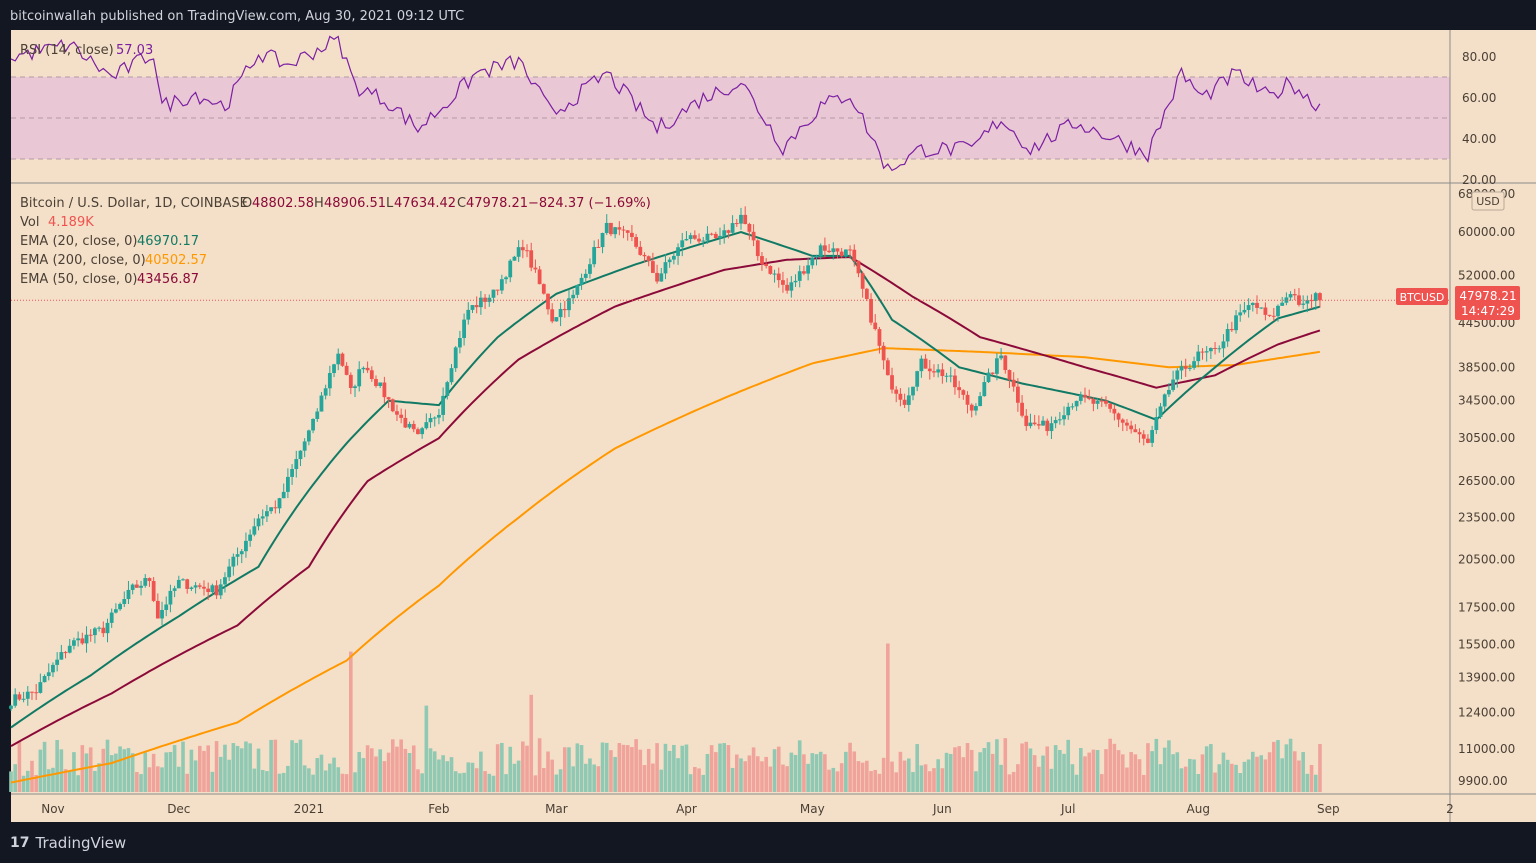 The height and width of the screenshot is (863, 1536). I want to click on price-tick-label: 20500.00, so click(1486, 559).